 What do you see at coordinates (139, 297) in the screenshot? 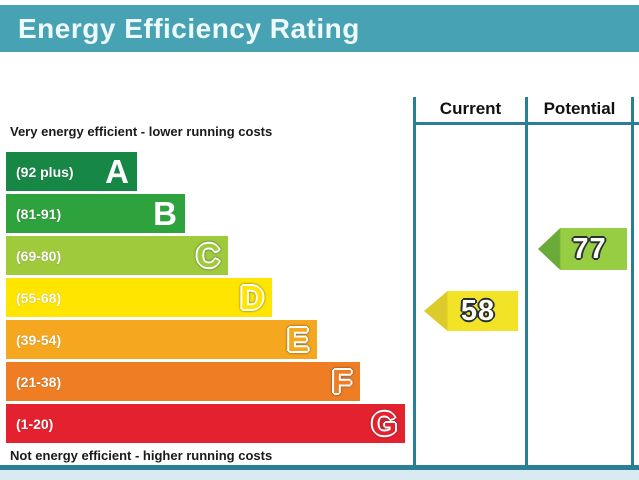
I see `band-row-d: (55-68) D` at bounding box center [139, 297].